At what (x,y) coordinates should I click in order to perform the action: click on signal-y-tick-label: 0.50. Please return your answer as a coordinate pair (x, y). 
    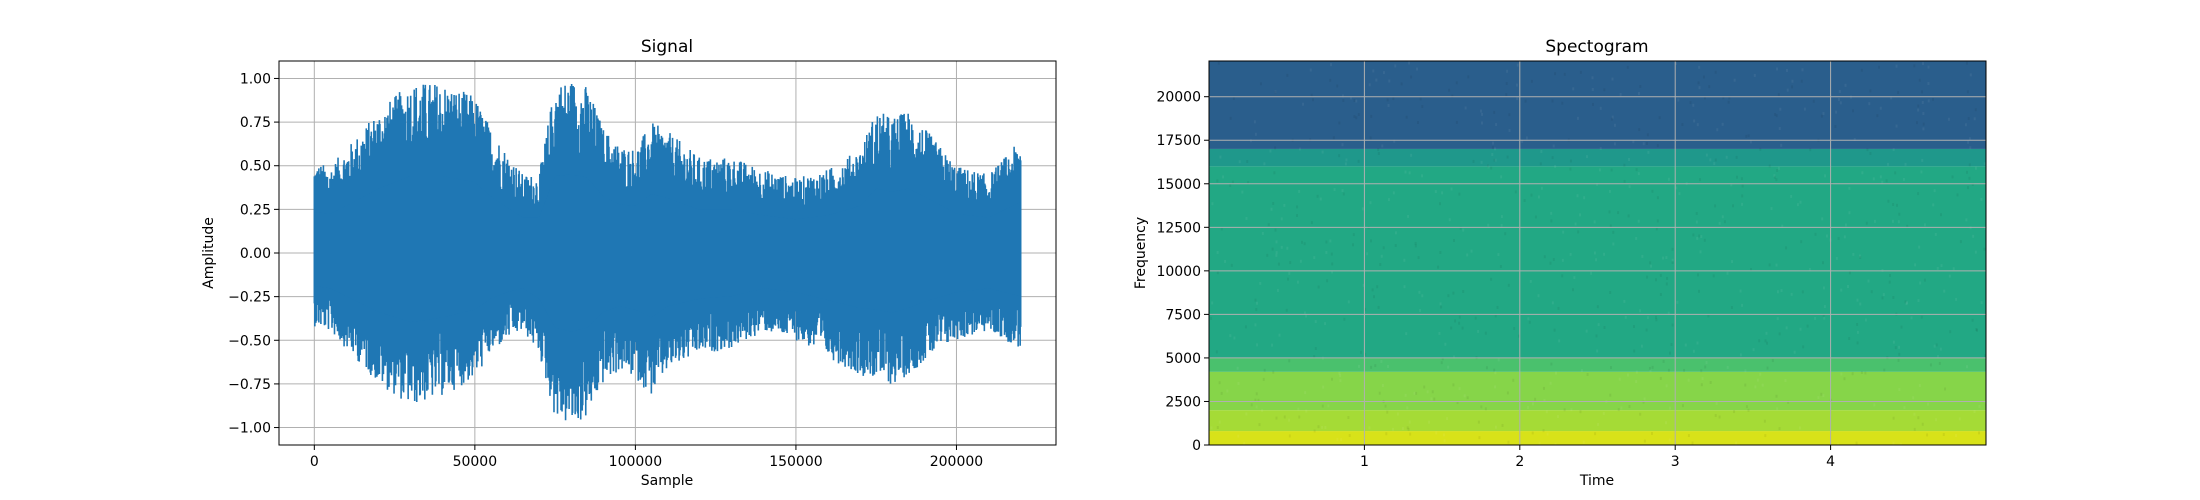
    Looking at the image, I should click on (255, 167).